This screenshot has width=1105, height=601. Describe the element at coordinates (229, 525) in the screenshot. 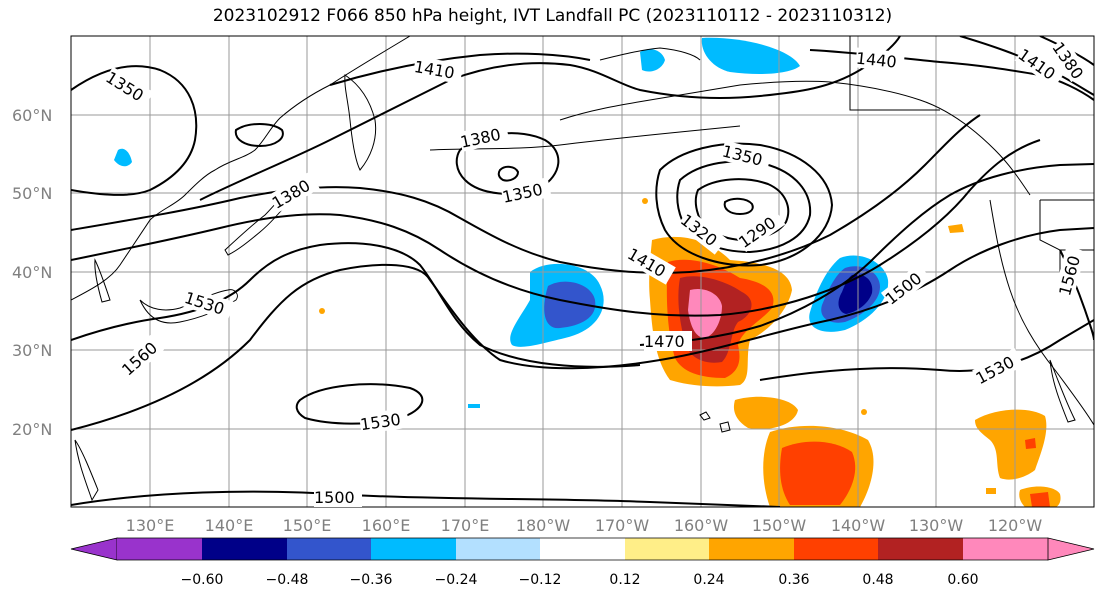

I see `lon-tick-label: 140°E` at that location.